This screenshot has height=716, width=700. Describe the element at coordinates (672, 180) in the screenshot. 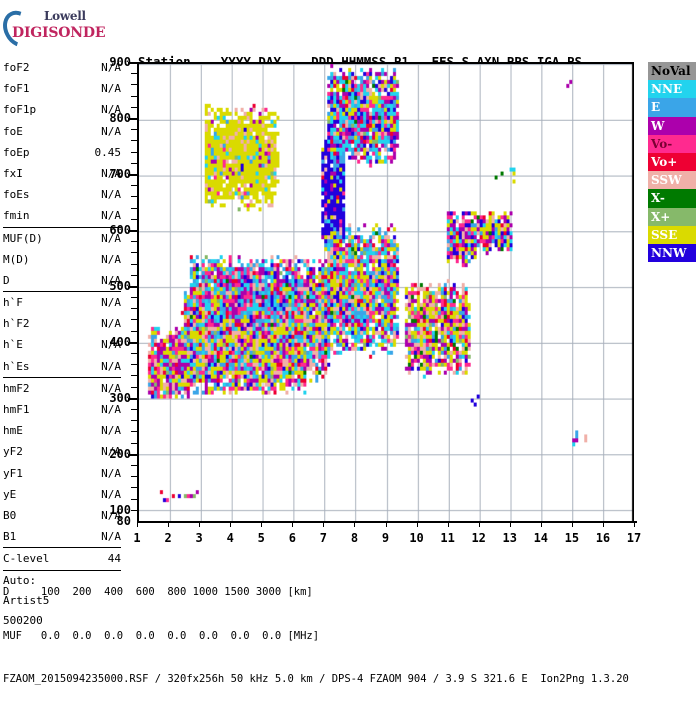

I see `legend-item-ssw: SSW` at that location.